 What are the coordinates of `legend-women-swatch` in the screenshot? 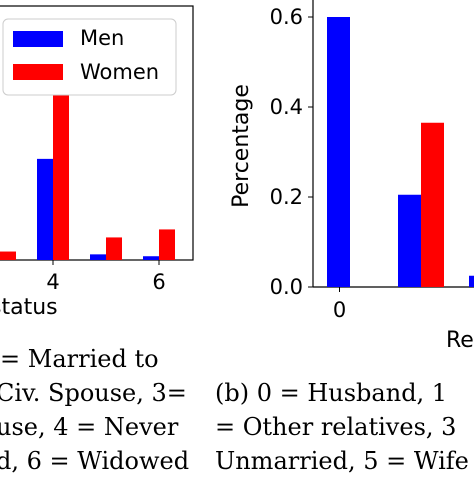 It's located at (38, 72).